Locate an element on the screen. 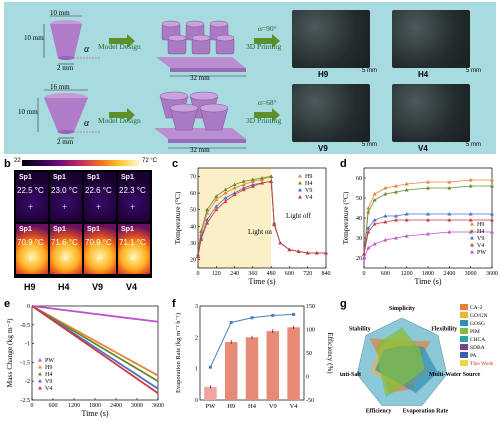 The height and width of the screenshot is (428, 500). y-tick-label: -1.5 is located at coordinates (26, 363).